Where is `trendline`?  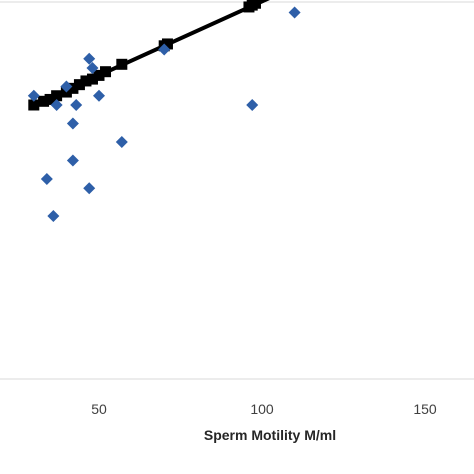 trendline is located at coordinates (150, 53).